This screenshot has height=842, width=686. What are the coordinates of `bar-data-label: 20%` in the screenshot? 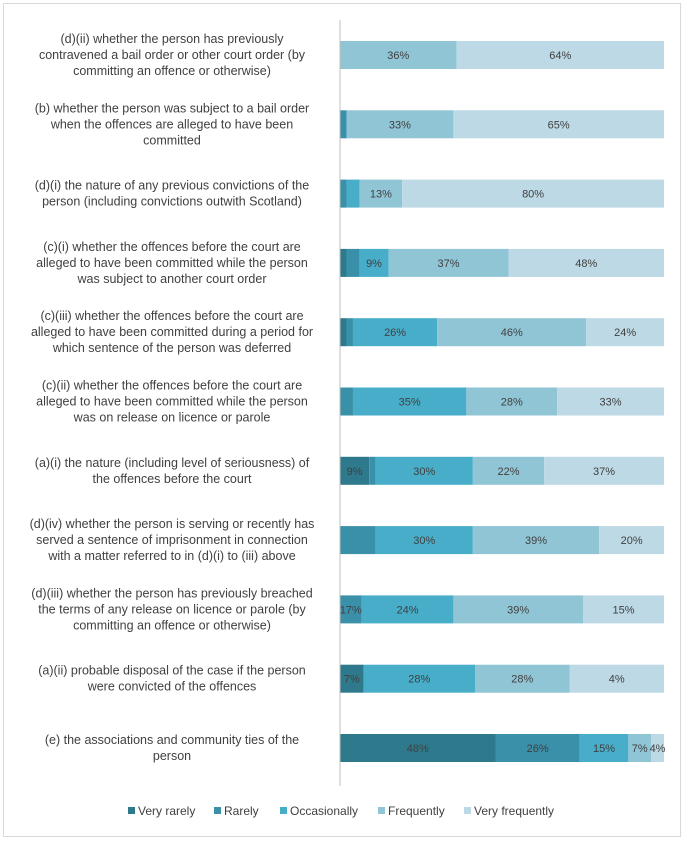 It's located at (632, 541).